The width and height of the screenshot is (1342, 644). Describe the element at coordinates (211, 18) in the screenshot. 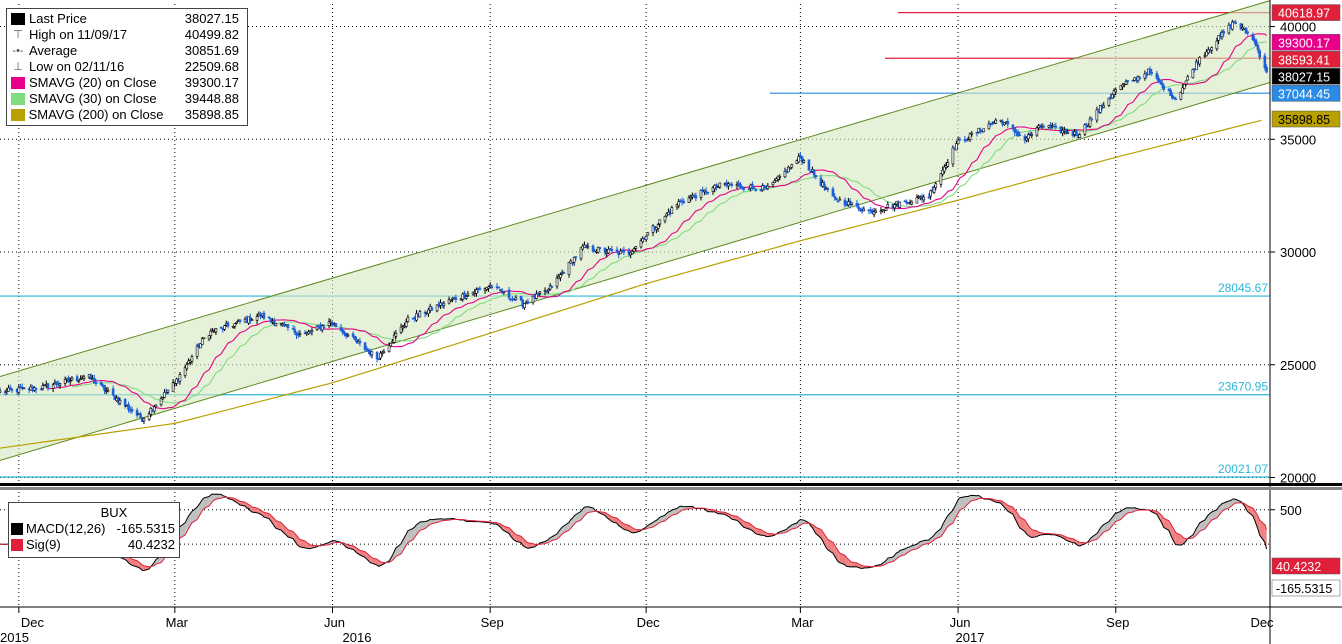

I see `legend-value: 38027.15` at that location.